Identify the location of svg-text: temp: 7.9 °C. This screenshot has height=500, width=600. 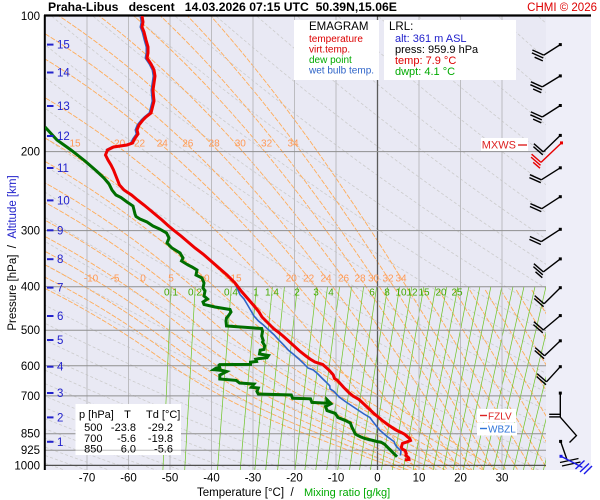
(425, 61).